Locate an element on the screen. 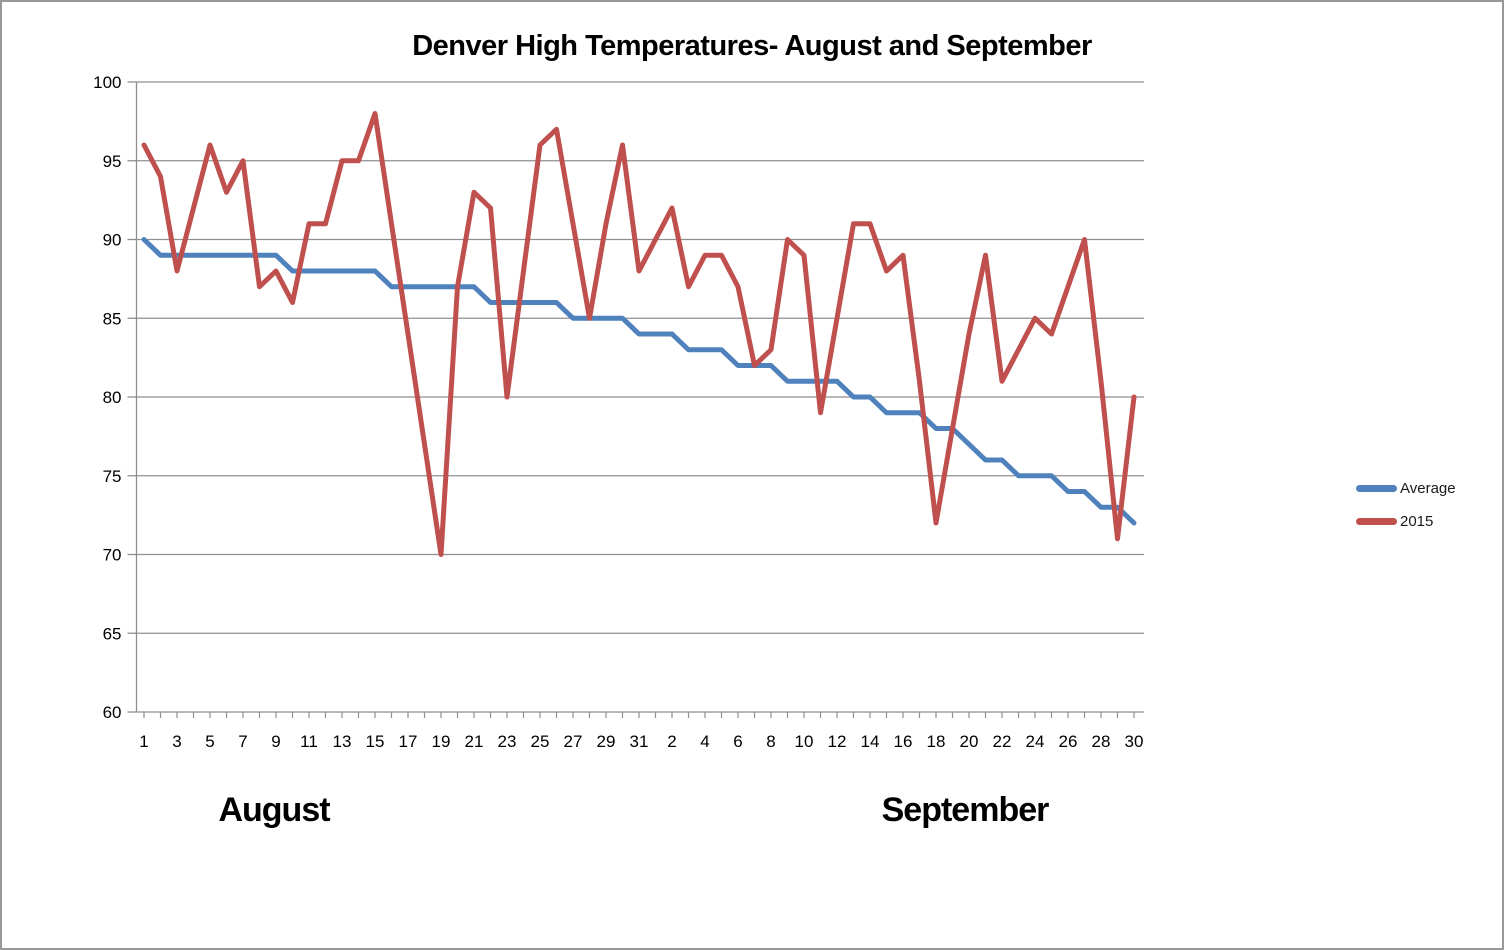 The height and width of the screenshot is (950, 1504). x-tick-label: 2 is located at coordinates (671, 741).